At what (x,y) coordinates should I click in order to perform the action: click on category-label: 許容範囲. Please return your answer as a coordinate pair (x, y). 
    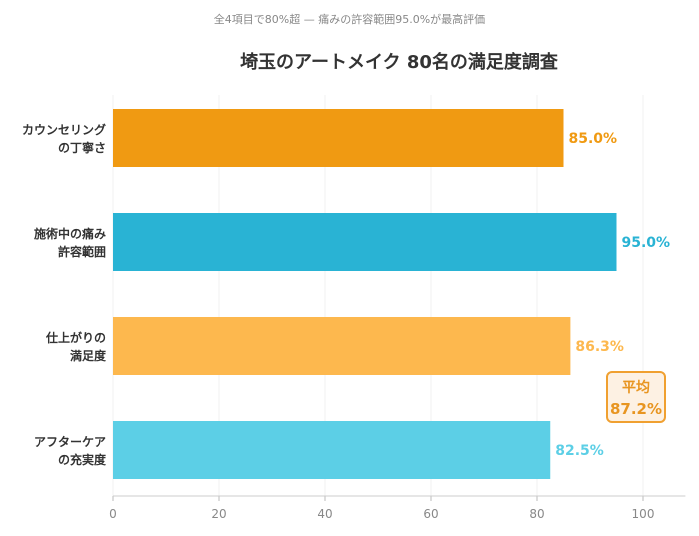
    Looking at the image, I should click on (82, 251).